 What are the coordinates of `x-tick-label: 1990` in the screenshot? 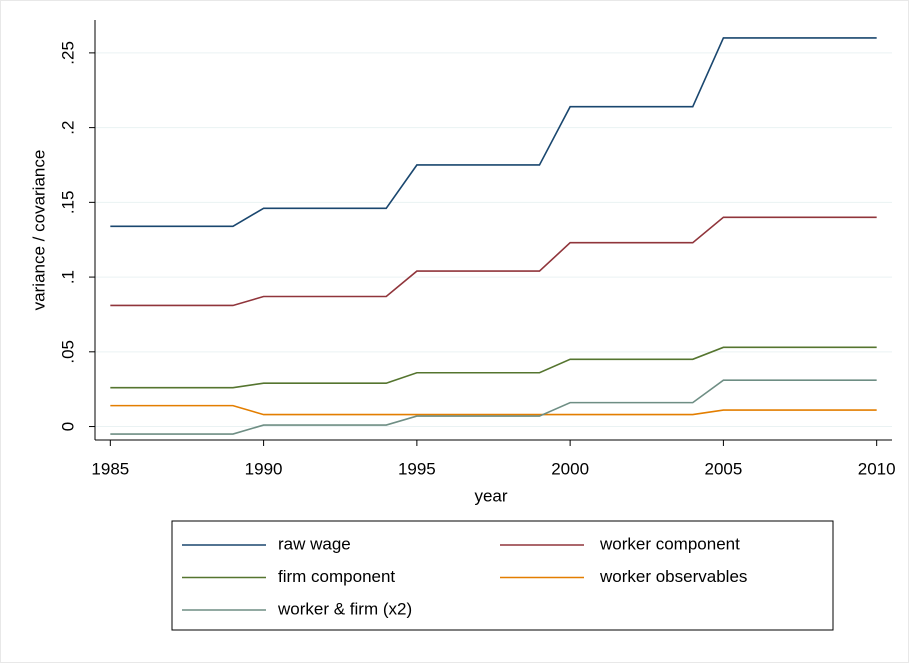 It's located at (264, 468).